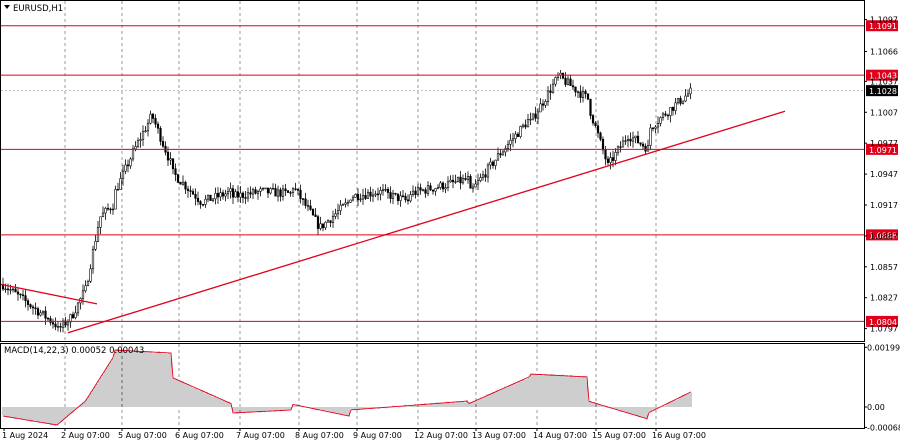 The image size is (900, 445). Describe the element at coordinates (884, 205) in the screenshot. I see `y-tick-label: 1.0917` at that location.